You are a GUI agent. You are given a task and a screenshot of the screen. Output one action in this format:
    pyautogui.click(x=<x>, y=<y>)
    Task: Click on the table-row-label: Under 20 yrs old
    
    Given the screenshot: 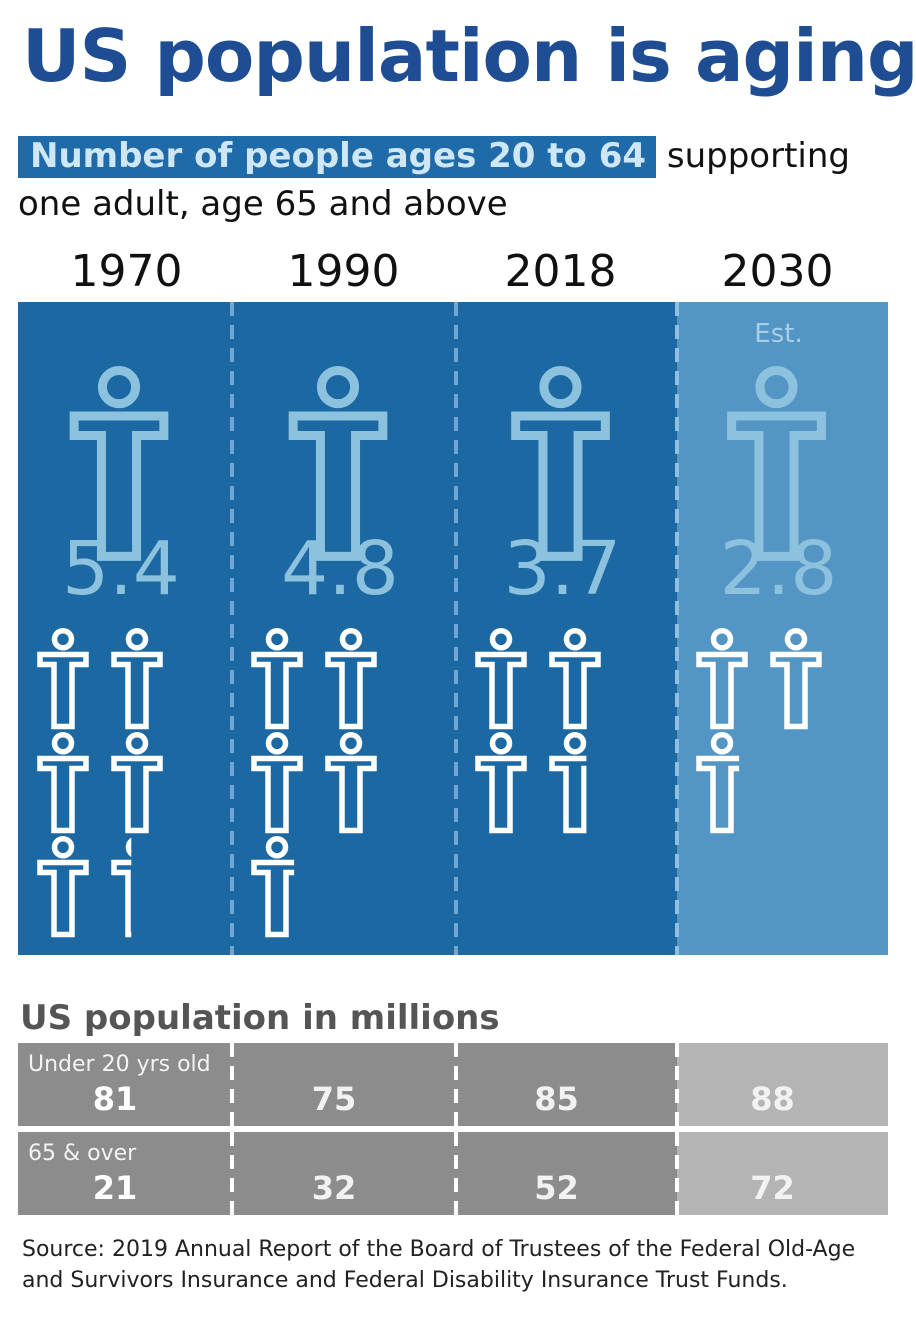 What is the action you would take?
    pyautogui.click(x=119, y=1064)
    